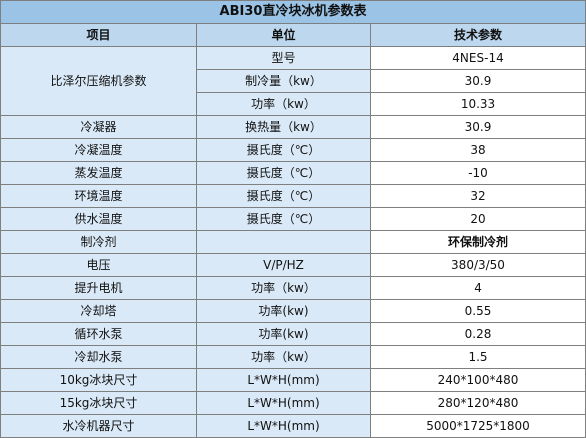 This screenshot has height=438, width=586. What do you see at coordinates (98, 357) in the screenshot?
I see `row-item: 冷却水泵` at bounding box center [98, 357].